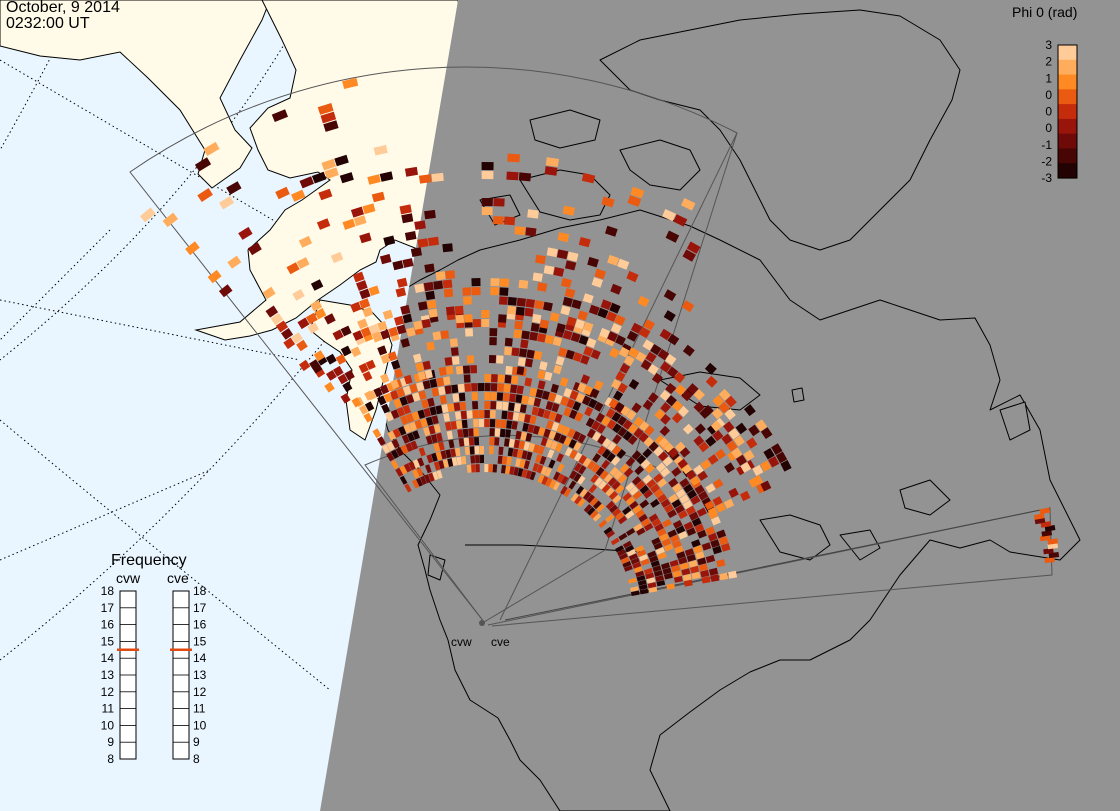 This screenshot has width=1120, height=811. What do you see at coordinates (1046, 145) in the screenshot?
I see `colorbar-tick-label: -1` at bounding box center [1046, 145].